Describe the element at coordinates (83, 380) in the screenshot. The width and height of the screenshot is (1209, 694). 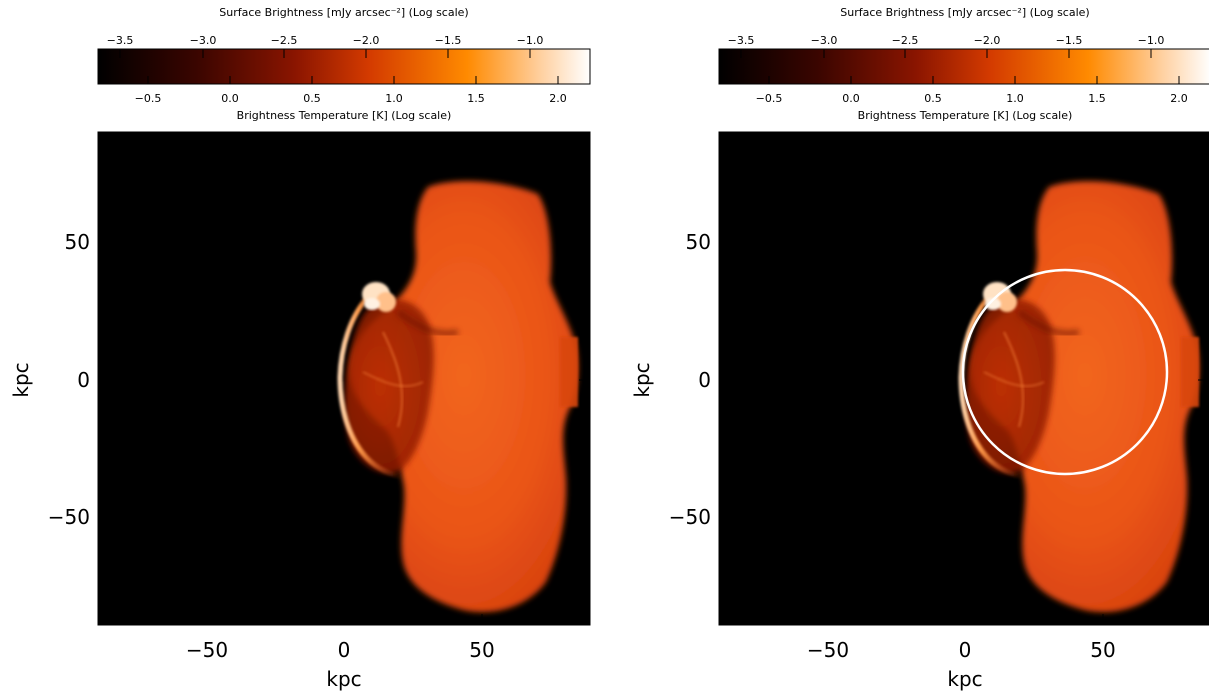
I see `left-y-tick-label: 0` at that location.